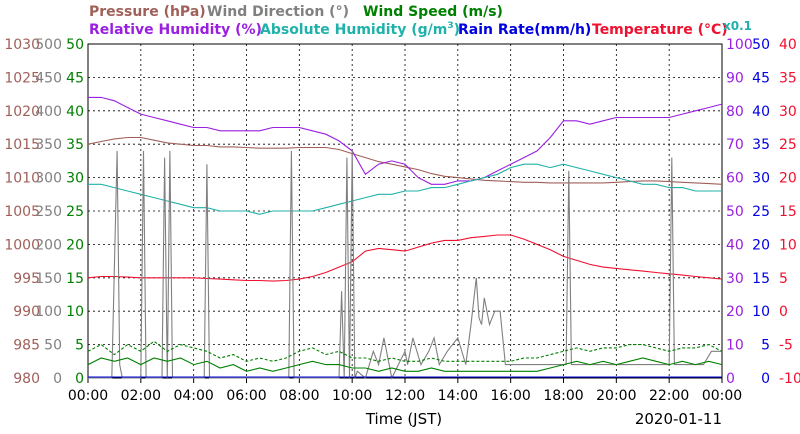  What do you see at coordinates (75, 179) in the screenshot?
I see `y-tick-wind-speed: 30` at bounding box center [75, 179].